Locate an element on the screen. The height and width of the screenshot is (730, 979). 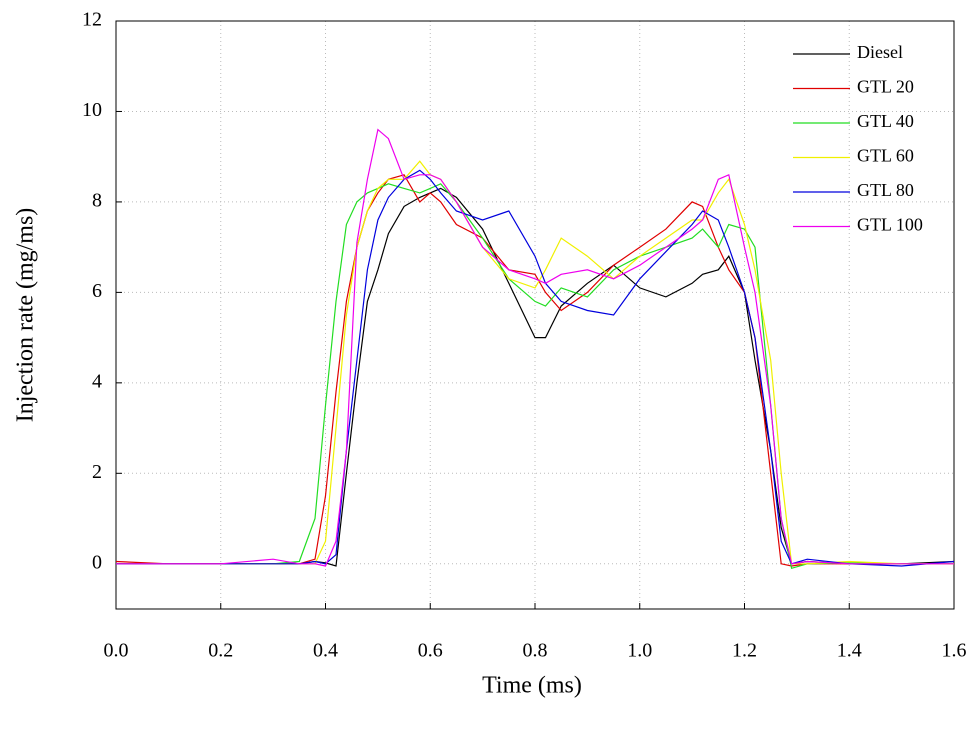
x-tick-label: 0.2 is located at coordinates (220, 651).